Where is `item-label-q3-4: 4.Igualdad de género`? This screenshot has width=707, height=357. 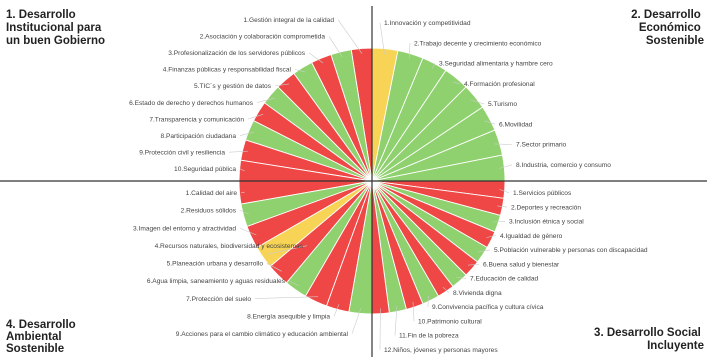 item-label-q3-4: 4.Igualdad de género is located at coordinates (531, 236).